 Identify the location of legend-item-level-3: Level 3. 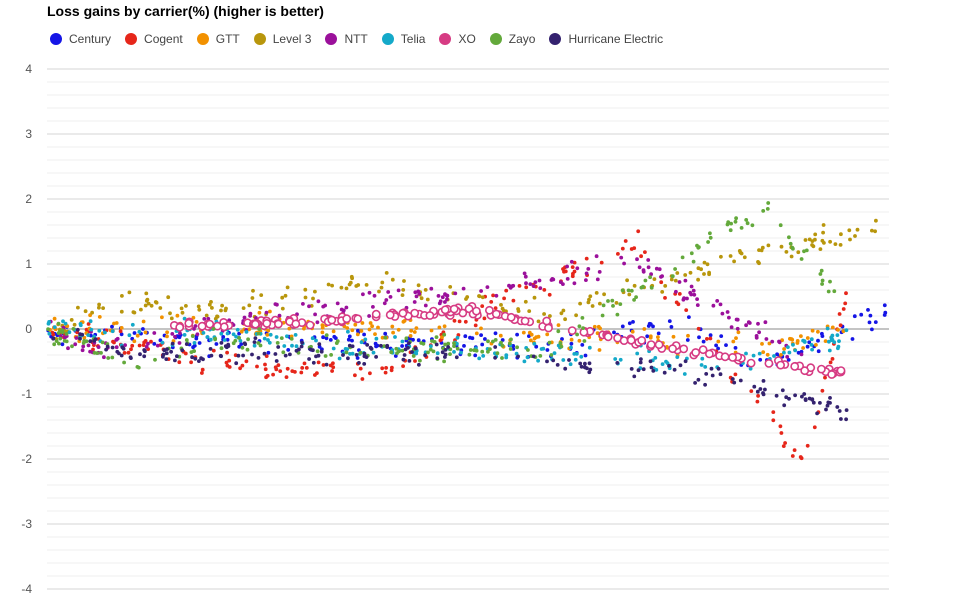
(282, 39).